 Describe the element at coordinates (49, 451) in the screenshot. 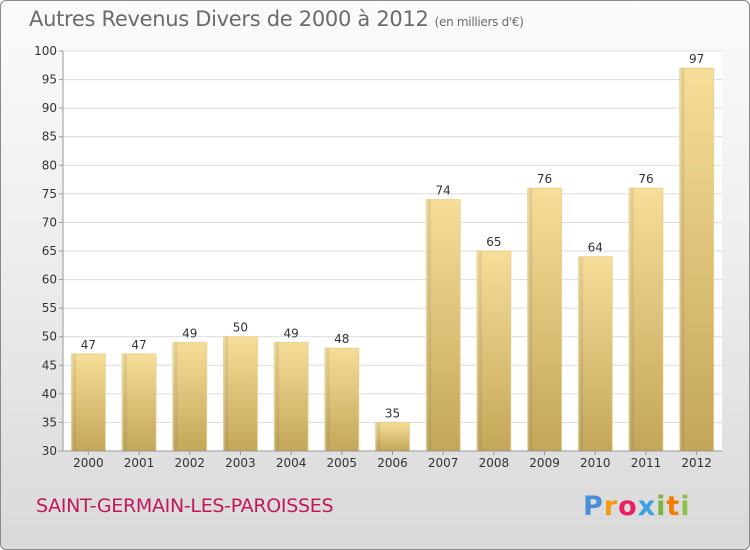

I see `y-tick-label: 30` at that location.